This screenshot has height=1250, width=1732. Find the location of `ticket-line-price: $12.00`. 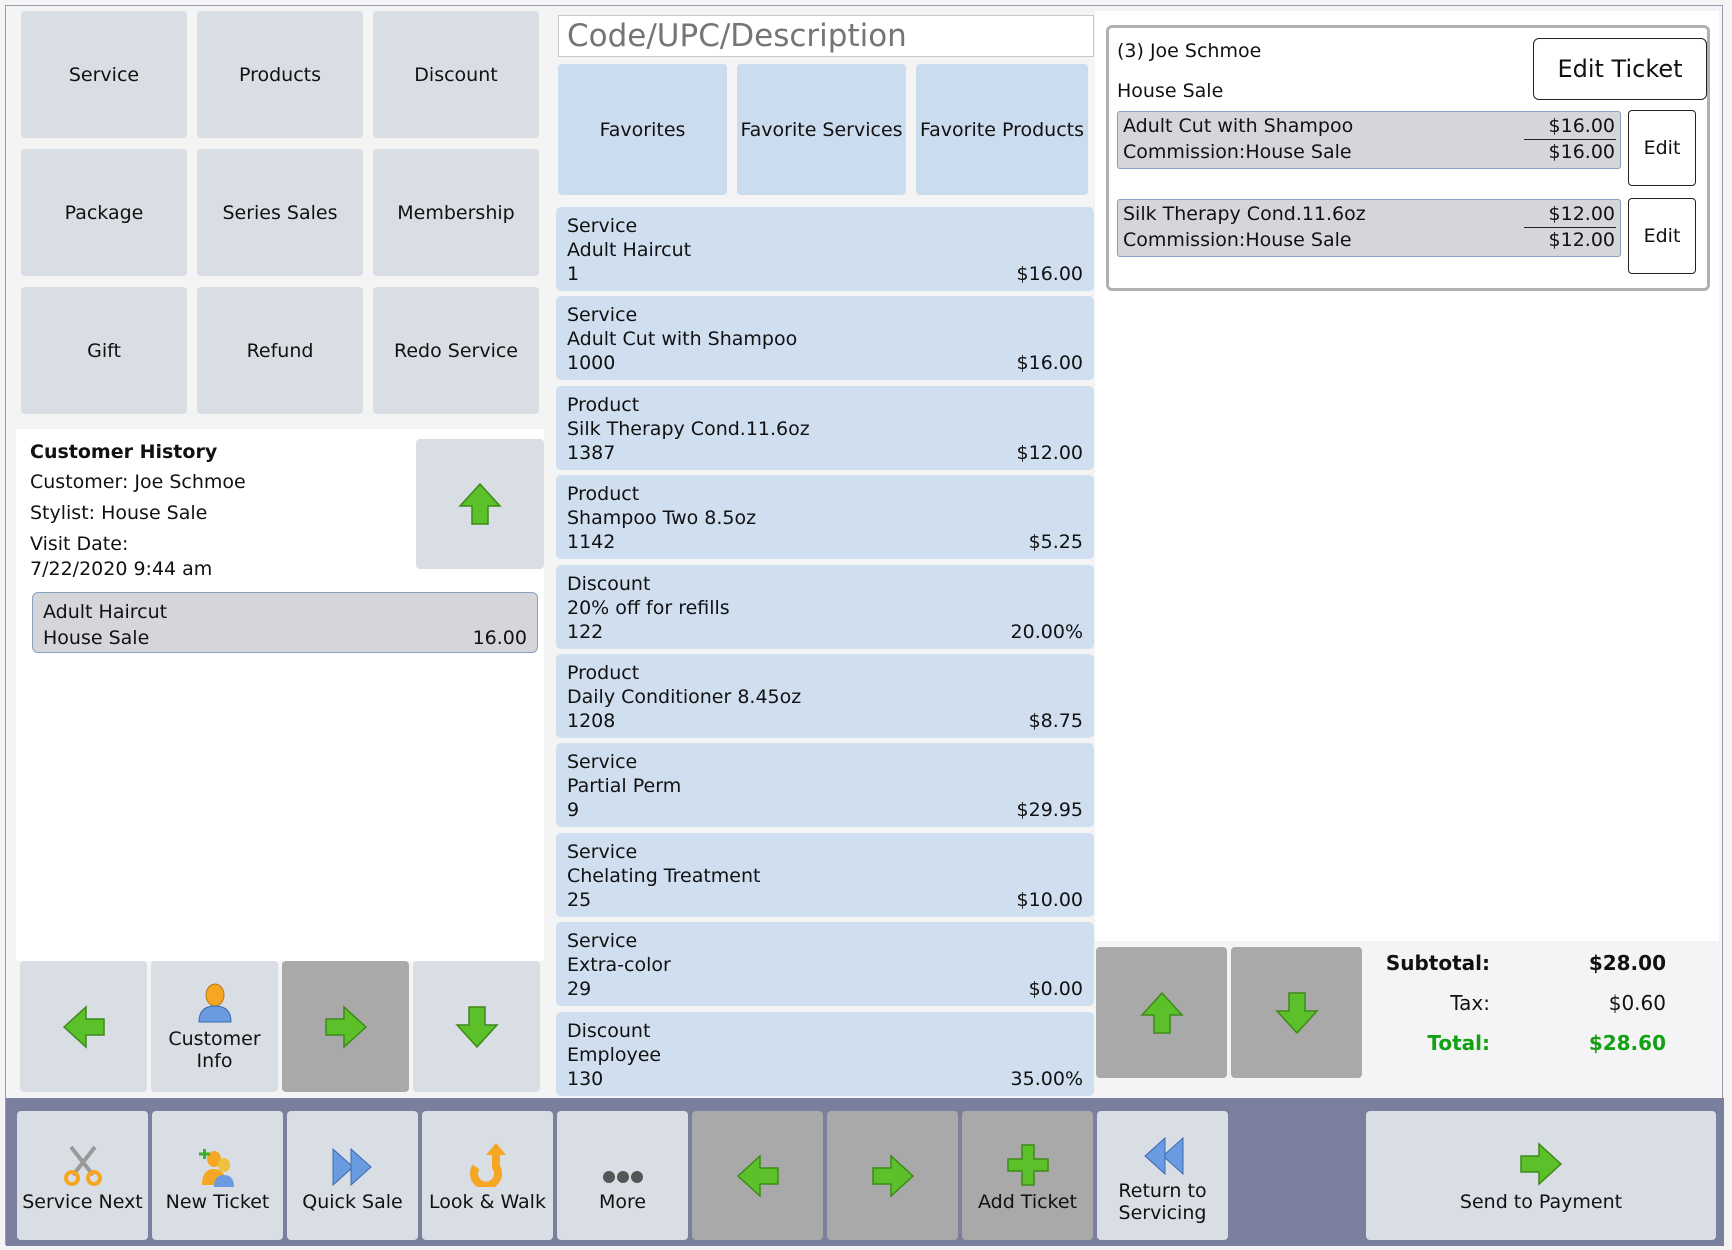

ticket-line-price: $12.00 is located at coordinates (1581, 214).